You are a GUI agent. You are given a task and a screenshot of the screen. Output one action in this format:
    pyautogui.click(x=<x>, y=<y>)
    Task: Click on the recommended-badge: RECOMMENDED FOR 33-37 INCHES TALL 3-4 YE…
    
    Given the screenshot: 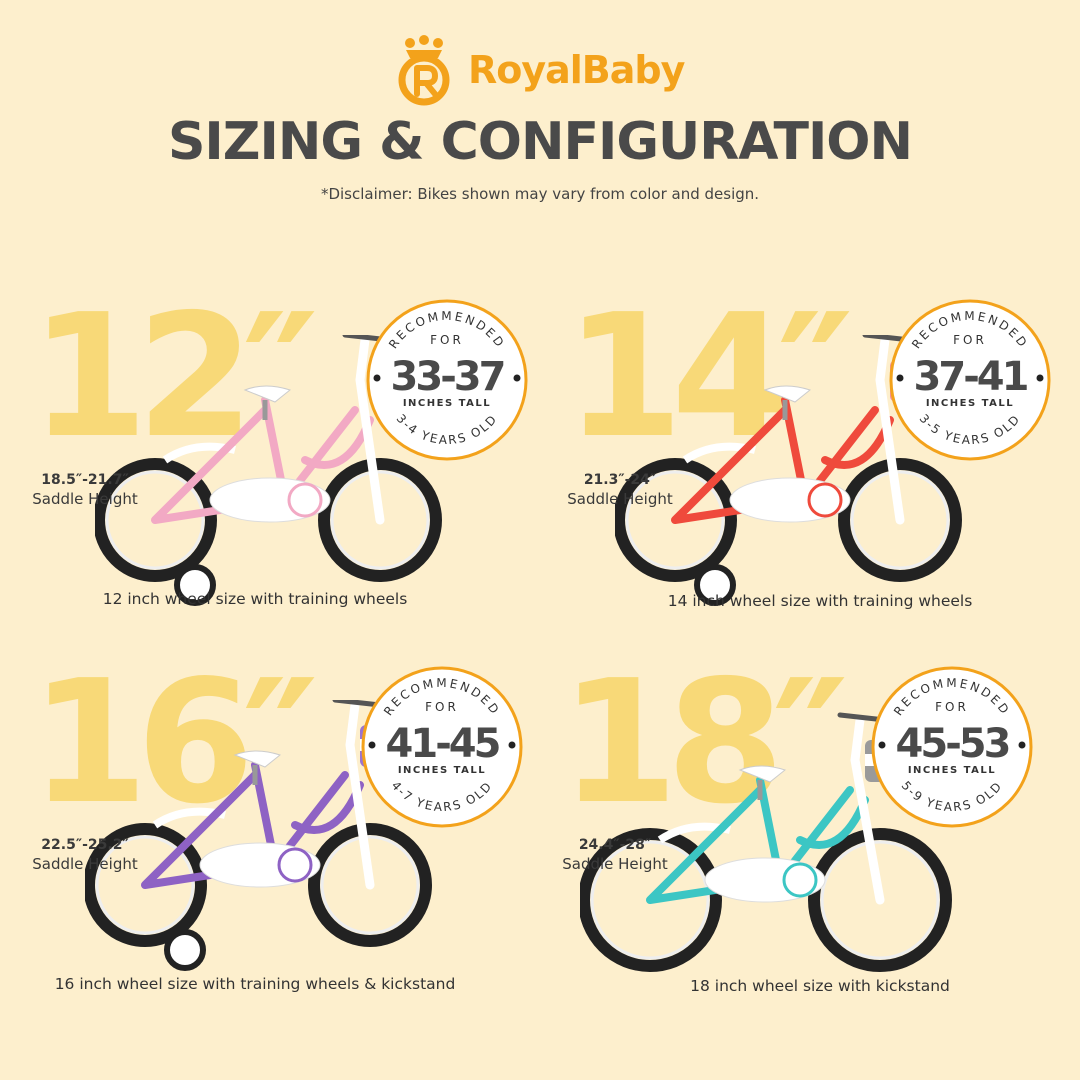 What is the action you would take?
    pyautogui.click(x=447, y=380)
    